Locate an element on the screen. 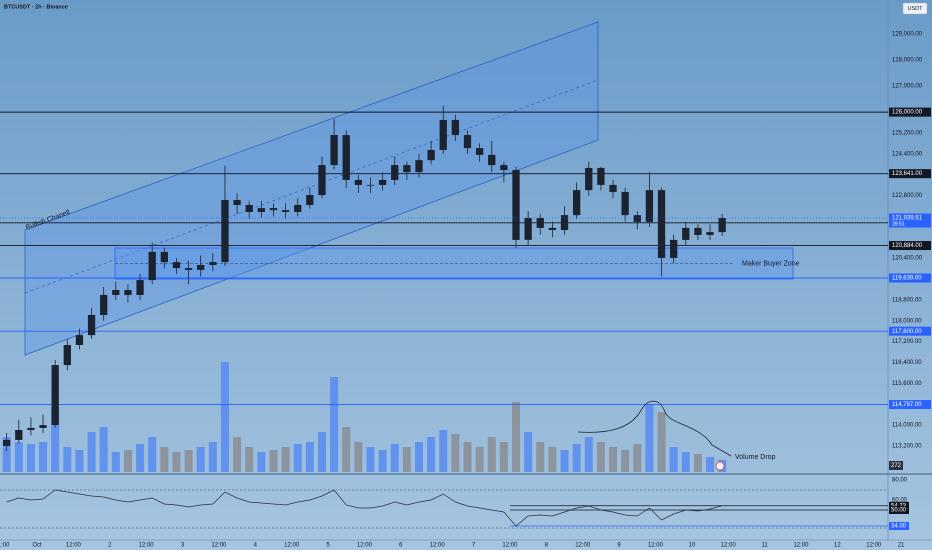  last-price-label: 121,939.51 is located at coordinates (907, 219).